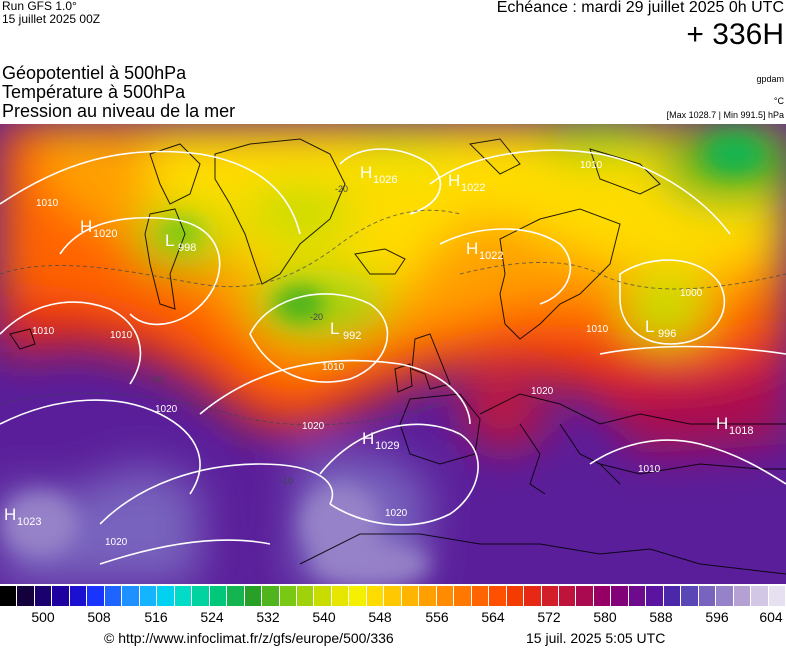 The image size is (786, 648). I want to click on colorbar-tick-label: 508, so click(99, 617).